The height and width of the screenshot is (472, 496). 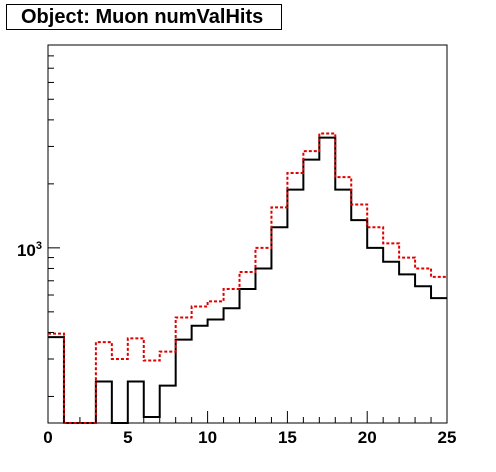 What do you see at coordinates (144, 17) in the screenshot?
I see `chart-title: Object: Muon numValHits` at bounding box center [144, 17].